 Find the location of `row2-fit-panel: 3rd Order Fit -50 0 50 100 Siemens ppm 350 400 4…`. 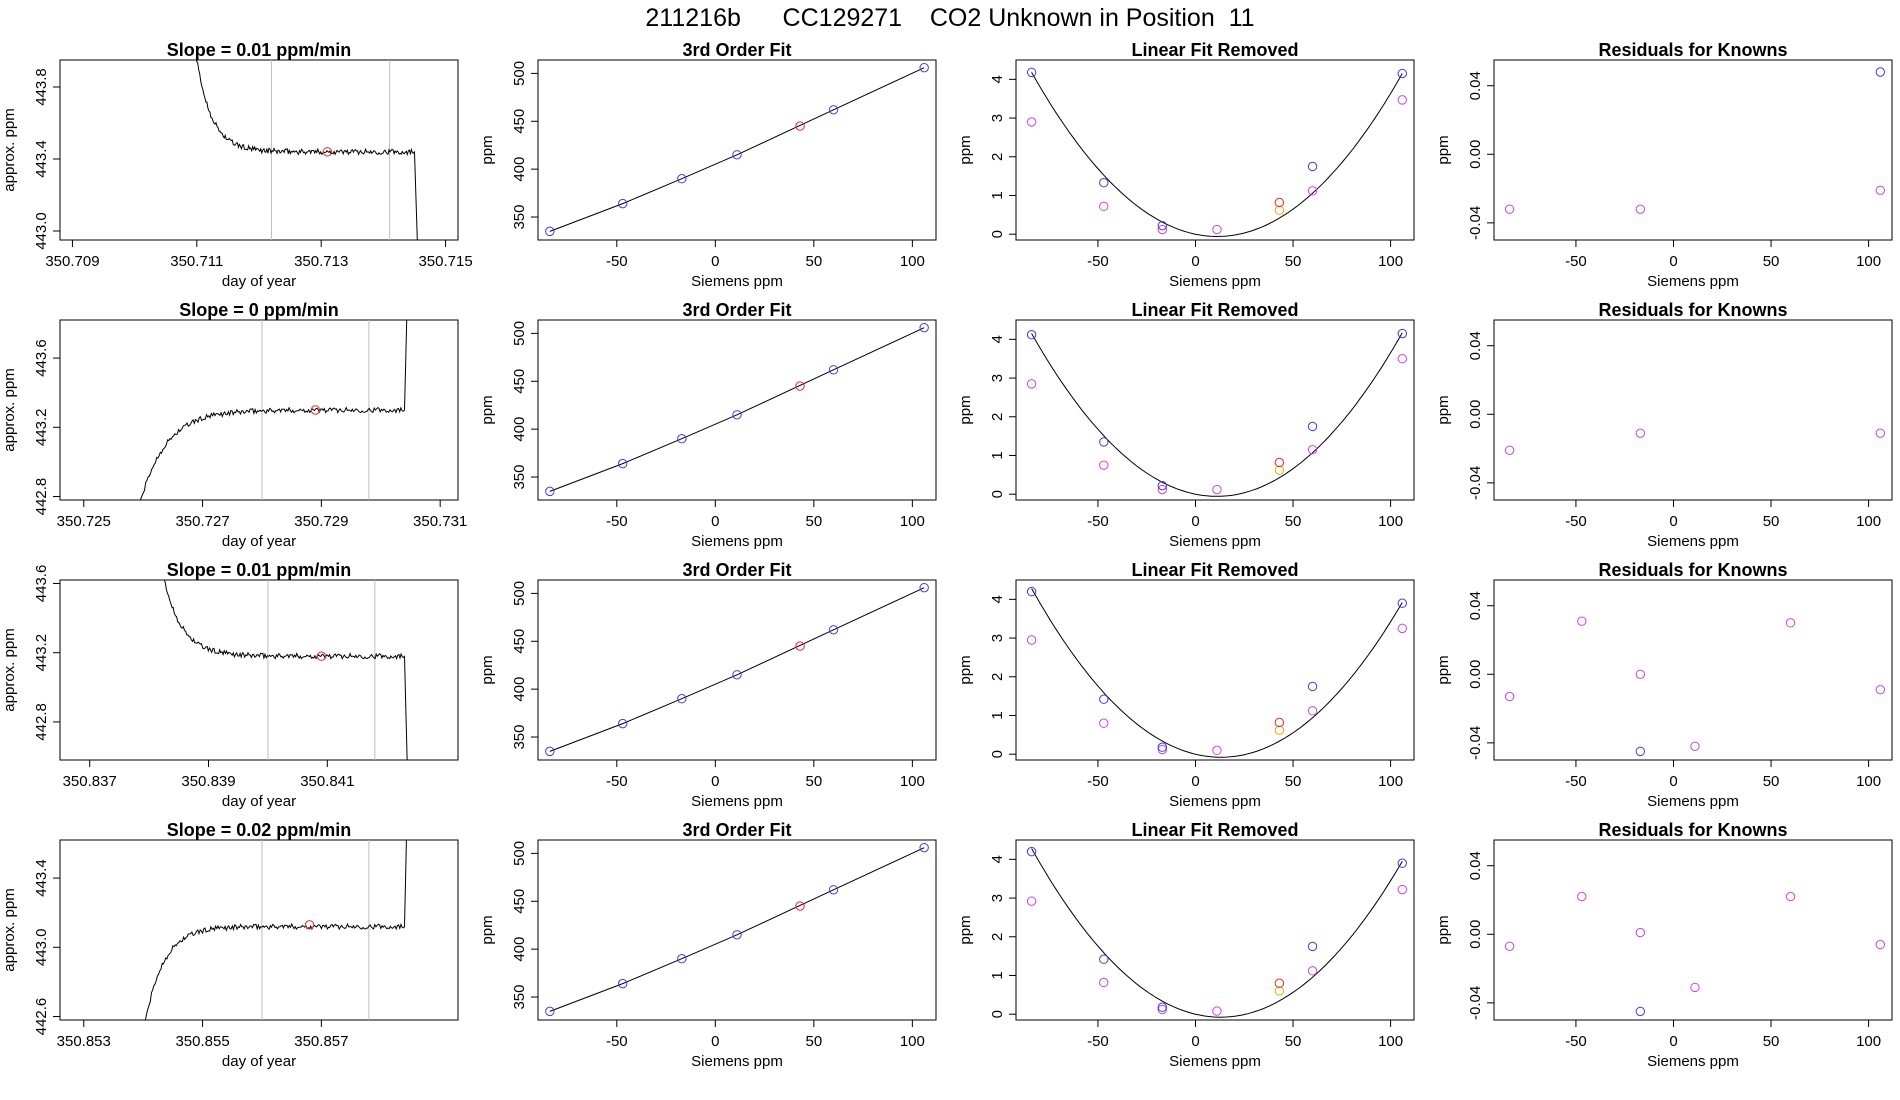

row2-fit-panel: 3rd Order Fit -50 0 50 100 Siemens ppm 350 400 4… is located at coordinates (708, 425).